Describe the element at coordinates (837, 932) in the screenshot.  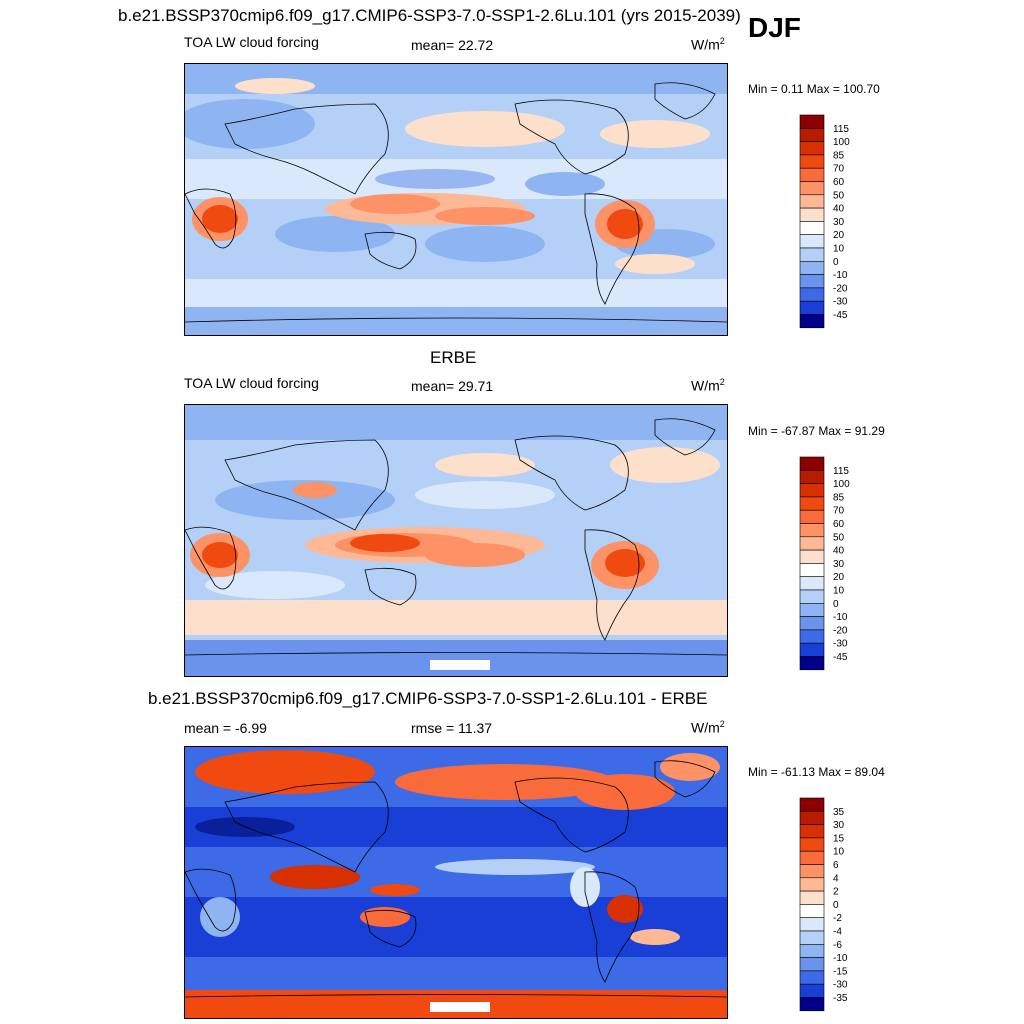
I see `colorbar-tick-label: -4` at that location.